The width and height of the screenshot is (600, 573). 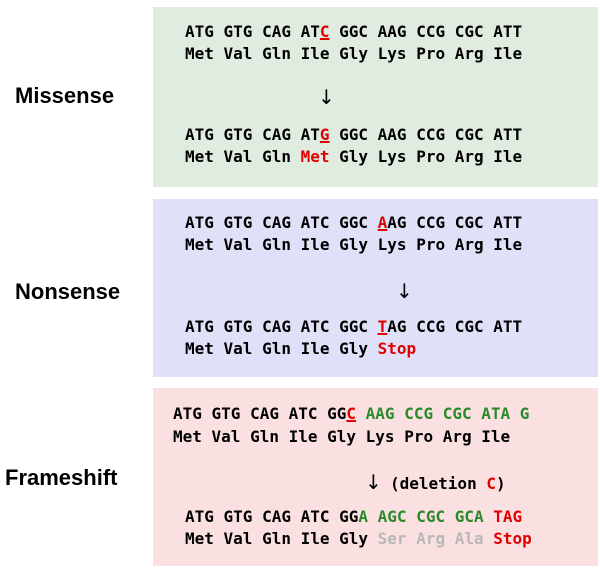 I want to click on protein-mutated: Met Val Gln Ile Gly Ser Arg Ala Stop, so click(x=358, y=539).